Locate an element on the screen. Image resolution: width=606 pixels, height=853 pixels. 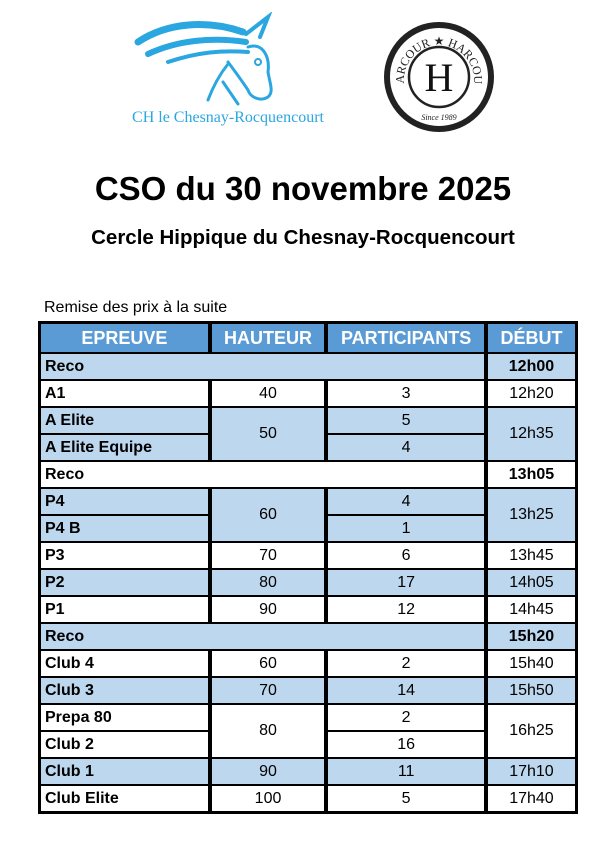
participants-cell: 16 is located at coordinates (405, 744).